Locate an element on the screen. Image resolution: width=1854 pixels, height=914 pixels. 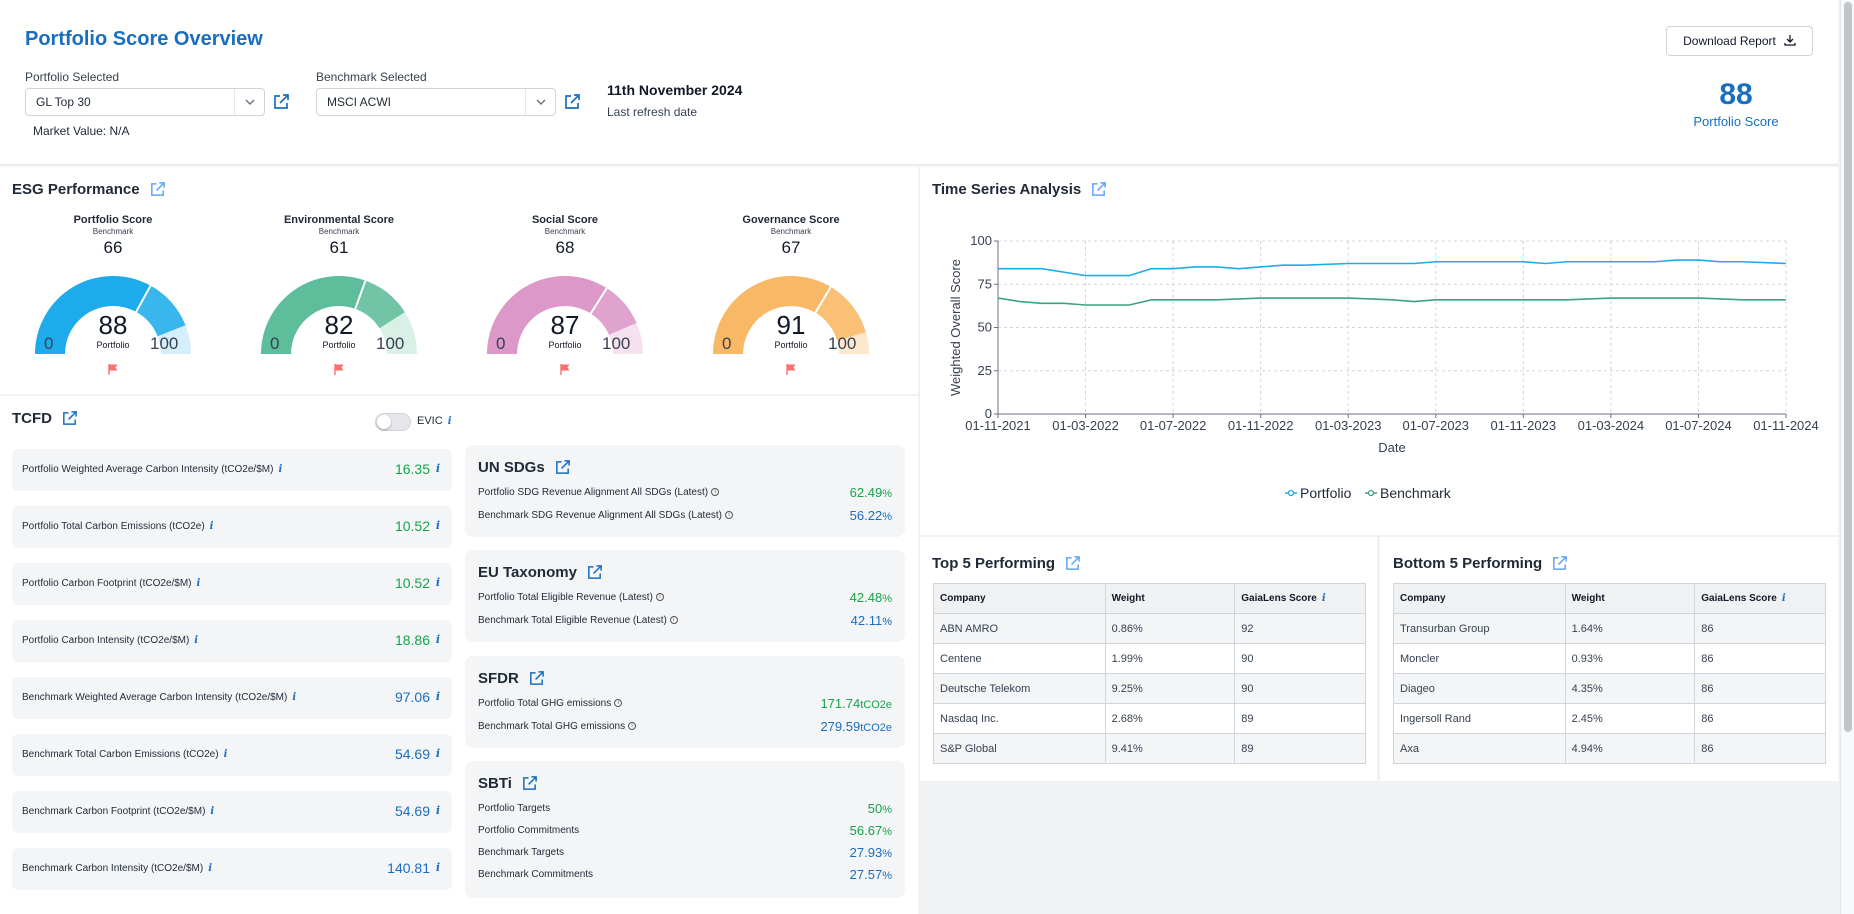
table-cell: 1.64% is located at coordinates (1630, 628).